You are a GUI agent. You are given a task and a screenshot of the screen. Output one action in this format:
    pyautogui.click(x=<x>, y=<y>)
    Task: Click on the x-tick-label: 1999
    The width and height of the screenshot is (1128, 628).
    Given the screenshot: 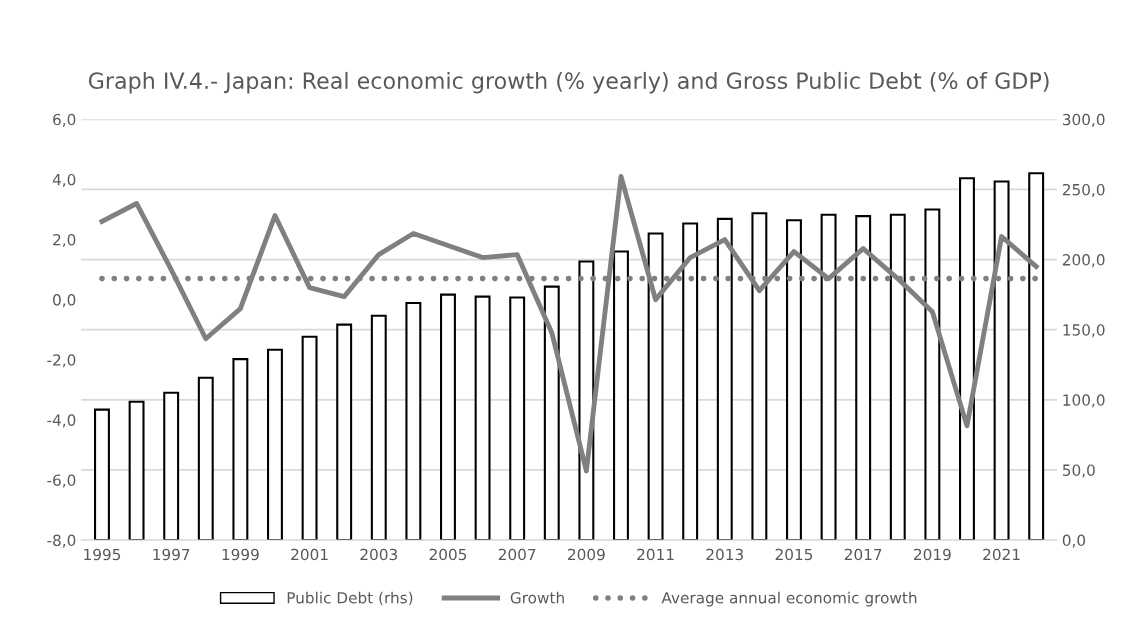 What is the action you would take?
    pyautogui.click(x=240, y=554)
    